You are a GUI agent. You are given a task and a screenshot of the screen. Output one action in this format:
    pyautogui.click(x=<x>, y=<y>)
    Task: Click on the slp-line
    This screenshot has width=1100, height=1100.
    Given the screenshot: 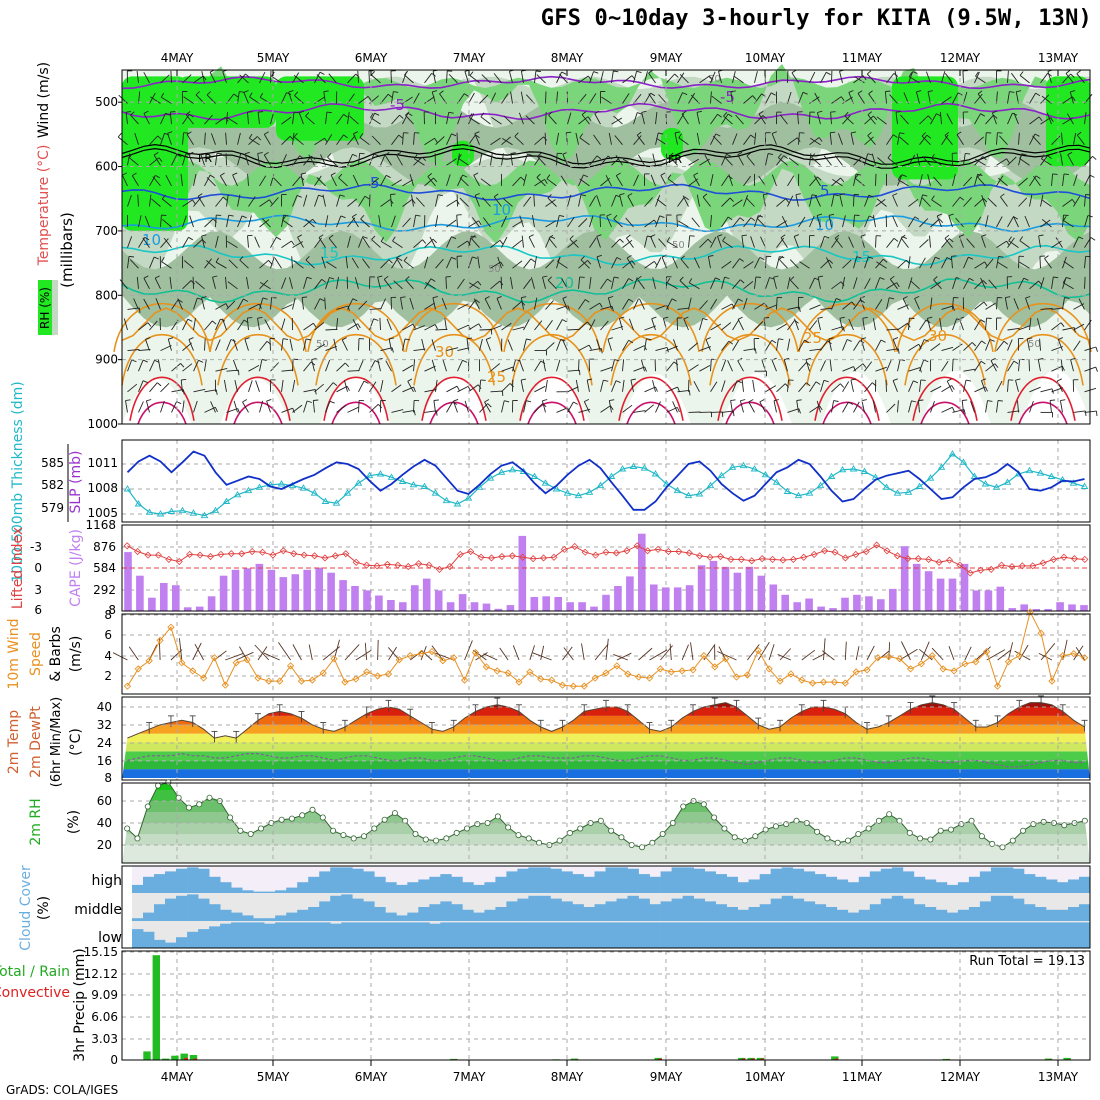 What is the action you would take?
    pyautogui.click(x=605, y=480)
    